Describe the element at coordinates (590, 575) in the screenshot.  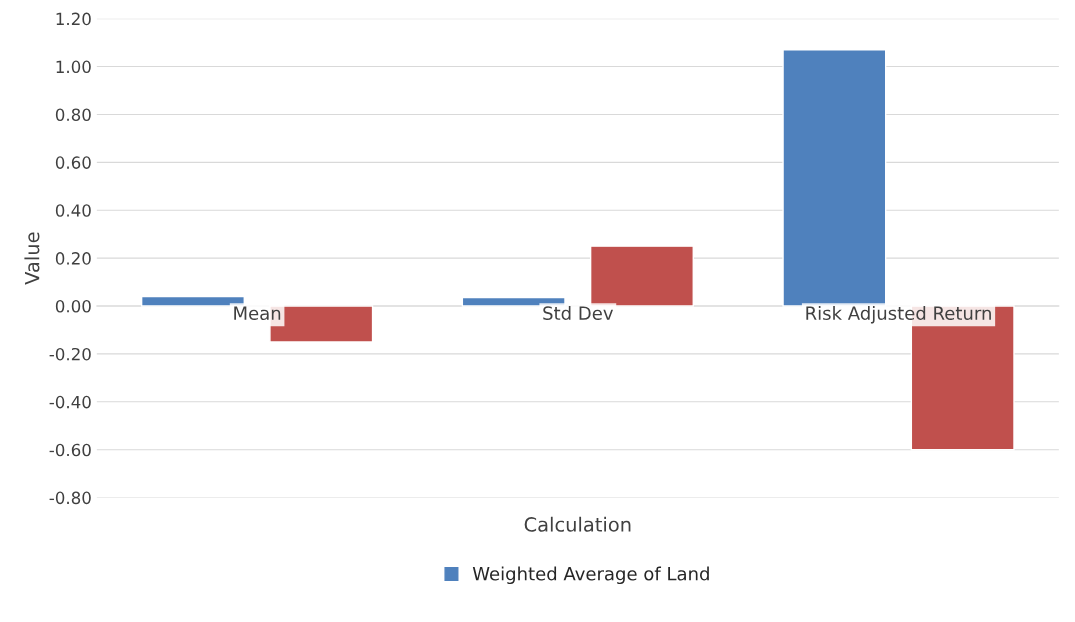
I see `legend-label: Weighted Average of Land` at that location.